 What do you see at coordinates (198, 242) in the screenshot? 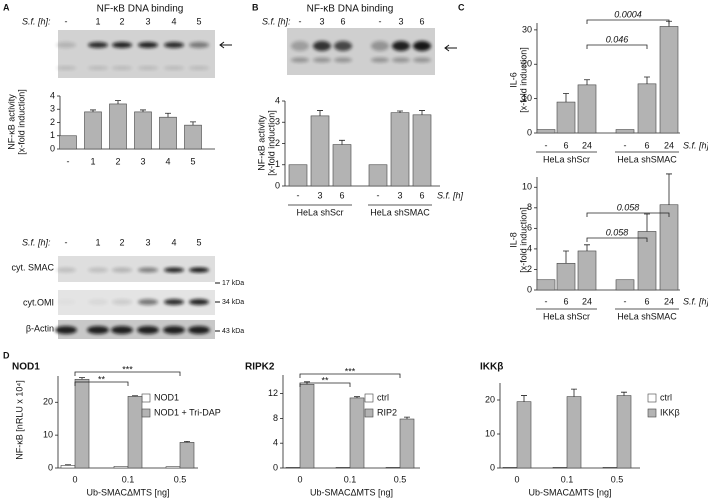
I see `lane-label: 5` at bounding box center [198, 242].